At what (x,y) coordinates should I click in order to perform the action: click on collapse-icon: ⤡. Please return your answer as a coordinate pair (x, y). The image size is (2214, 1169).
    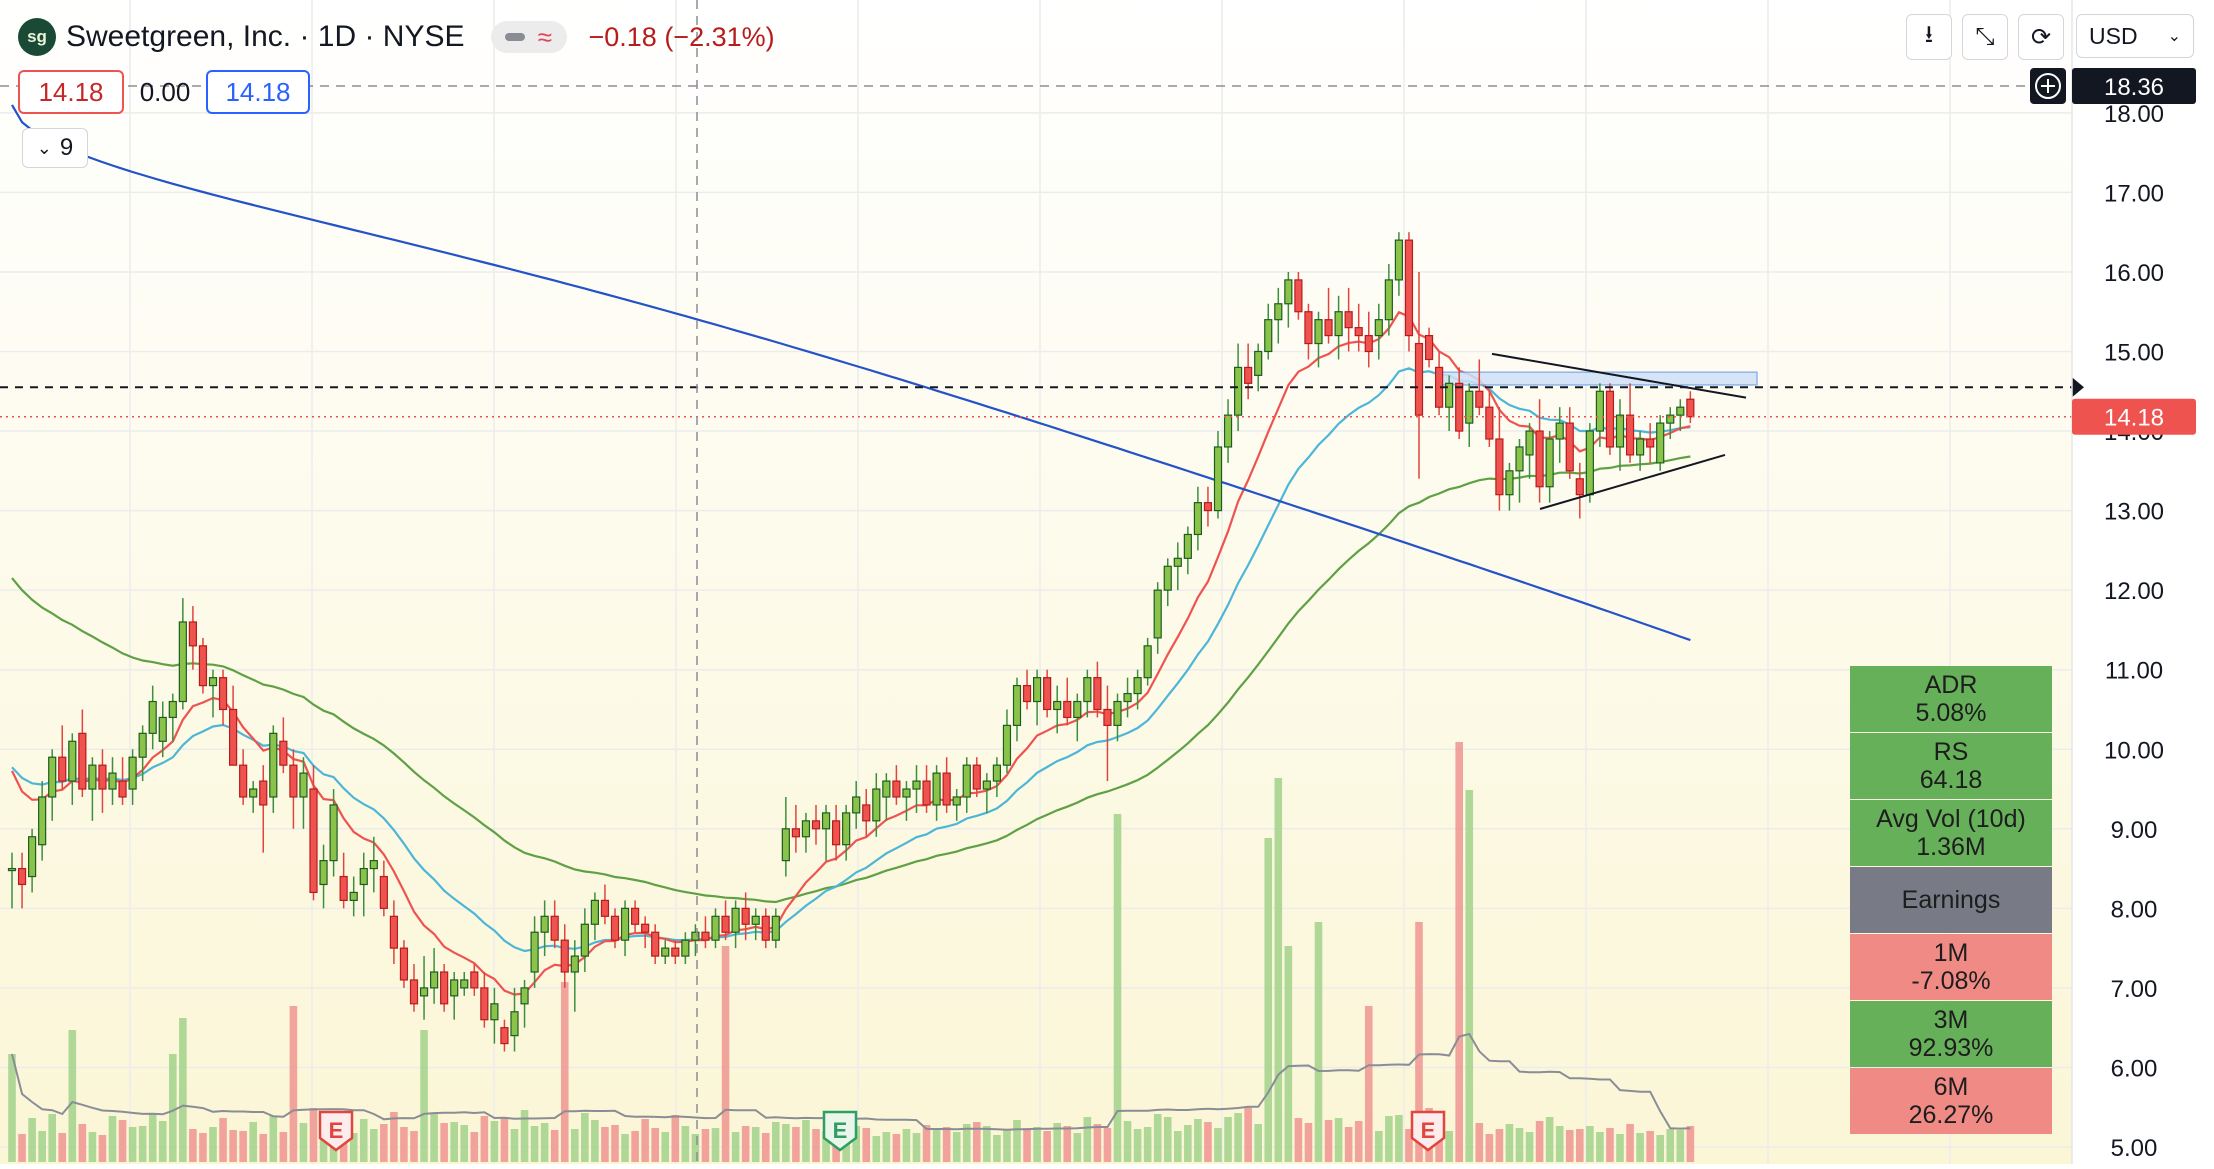
    Looking at the image, I should click on (1985, 37).